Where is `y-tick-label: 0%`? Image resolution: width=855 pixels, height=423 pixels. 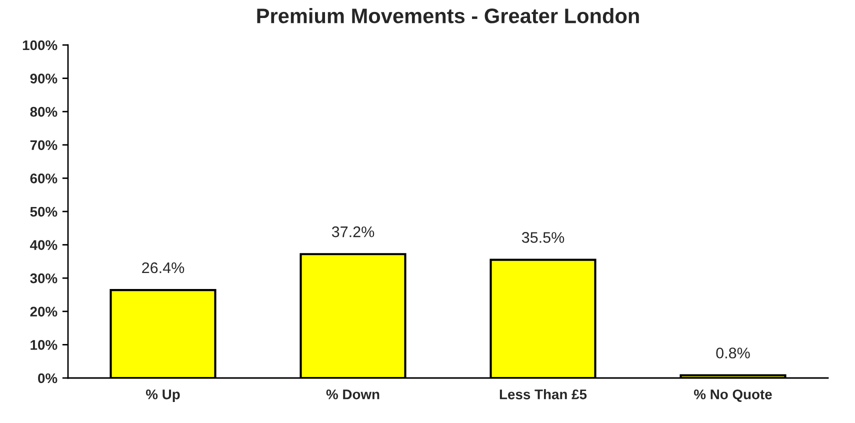
y-tick-label: 0% is located at coordinates (48, 378).